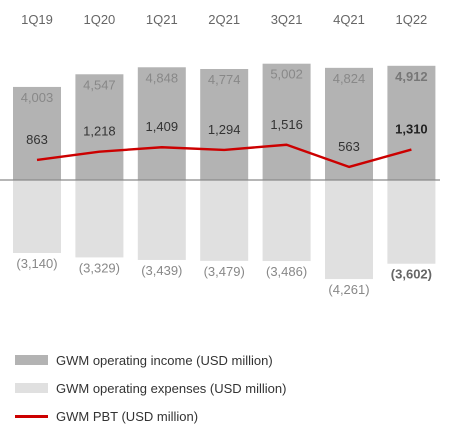  Describe the element at coordinates (224, 19) in the screenshot. I see `category-label-2Q21: 2Q21` at that location.